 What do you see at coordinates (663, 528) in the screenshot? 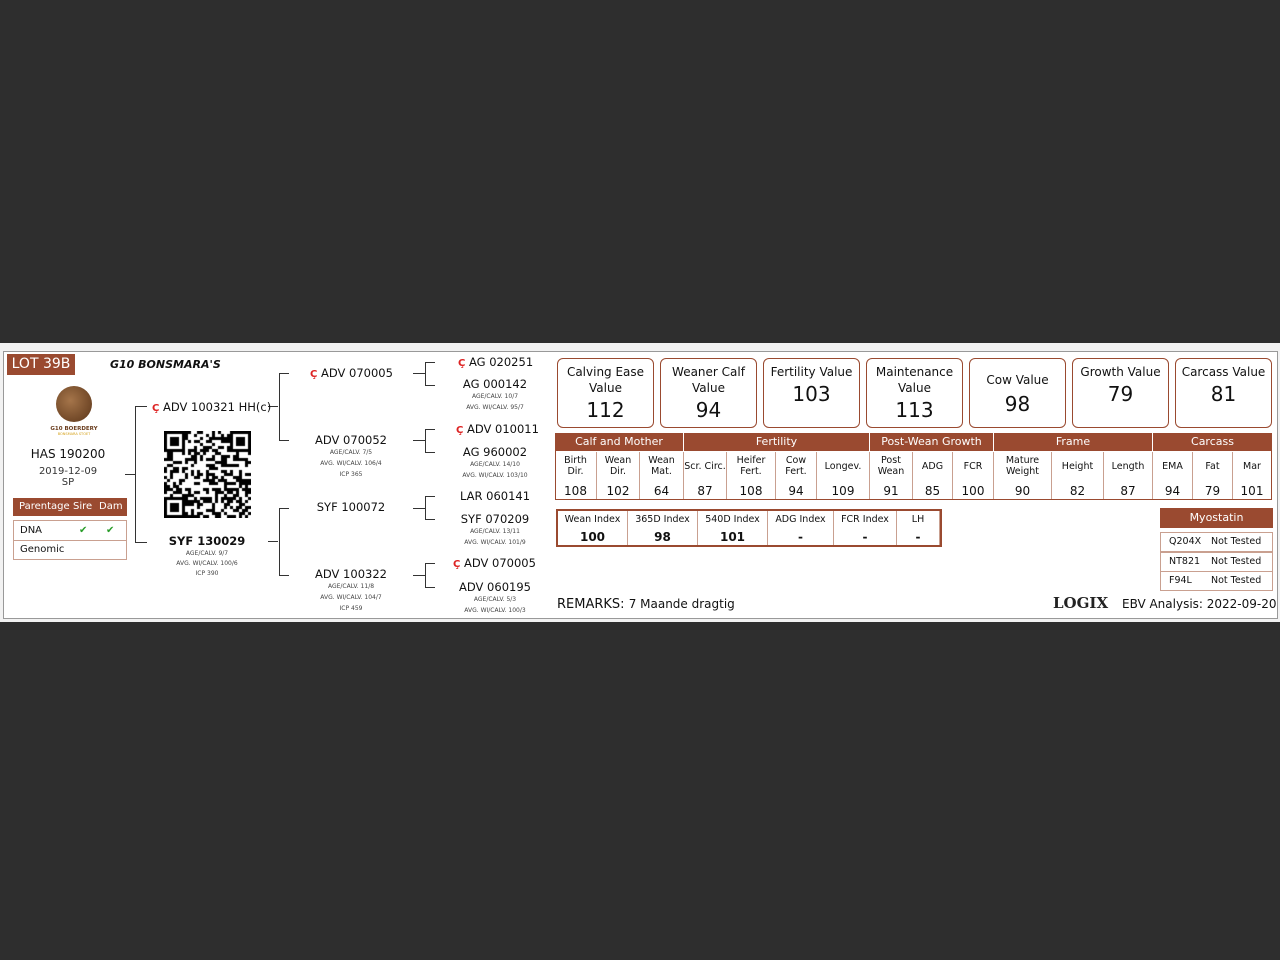
I see `index-cell: 365D Index 98` at bounding box center [663, 528].